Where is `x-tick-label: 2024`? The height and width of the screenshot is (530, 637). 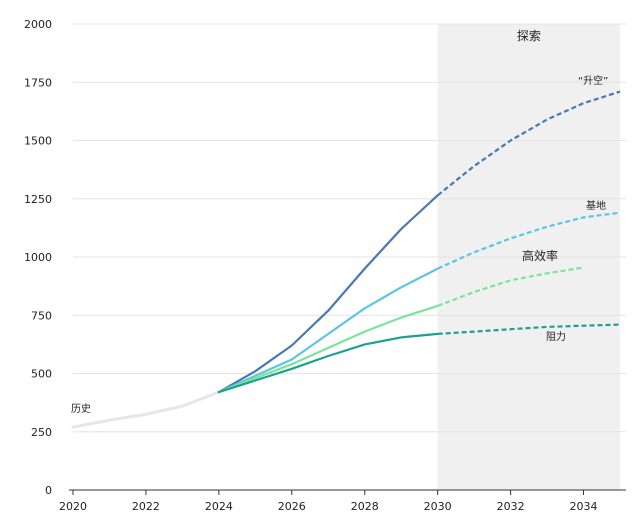
x-tick-label: 2024 is located at coordinates (219, 506).